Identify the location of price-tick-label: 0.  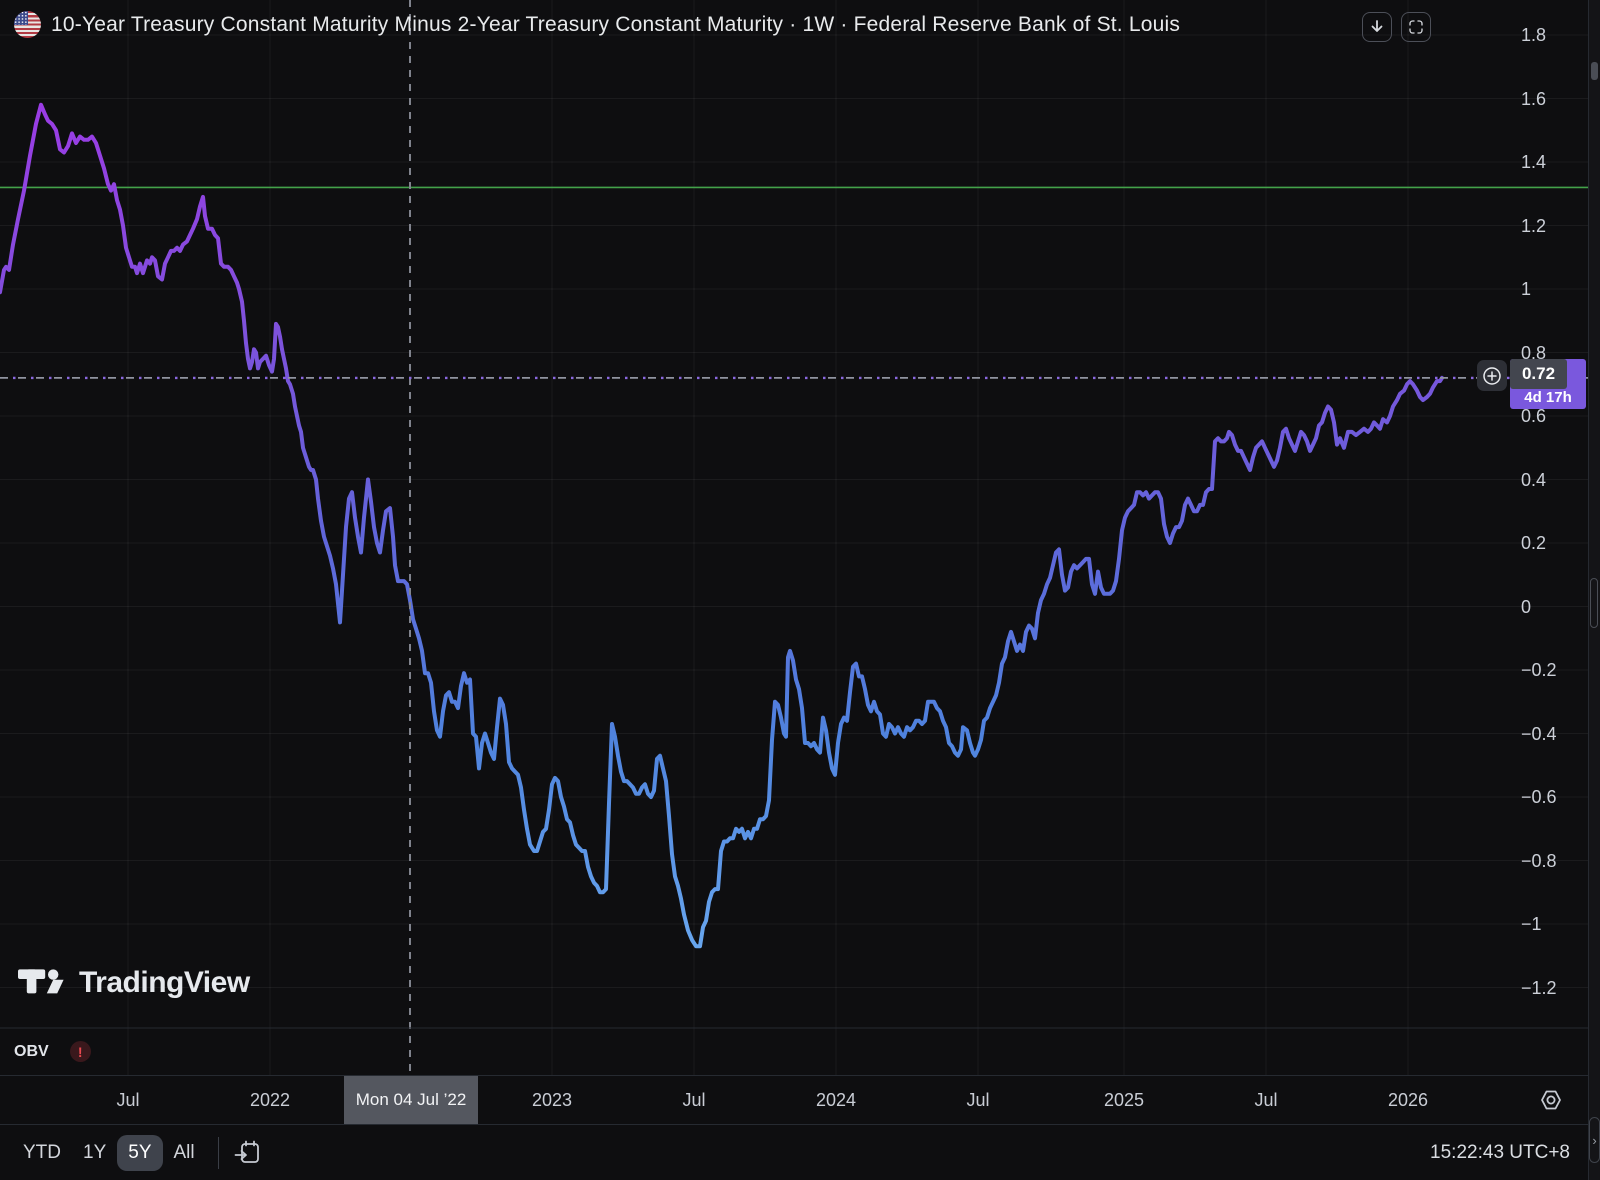
(1526, 606).